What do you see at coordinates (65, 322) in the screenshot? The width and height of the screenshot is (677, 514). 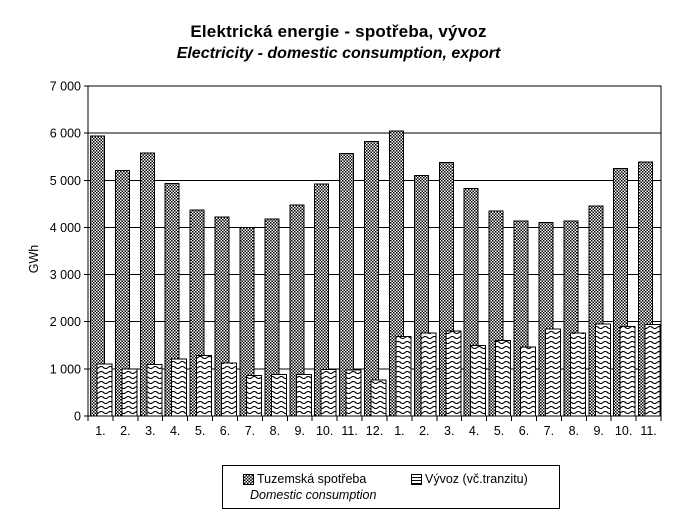 I see `y-tick-label: 2 000` at bounding box center [65, 322].